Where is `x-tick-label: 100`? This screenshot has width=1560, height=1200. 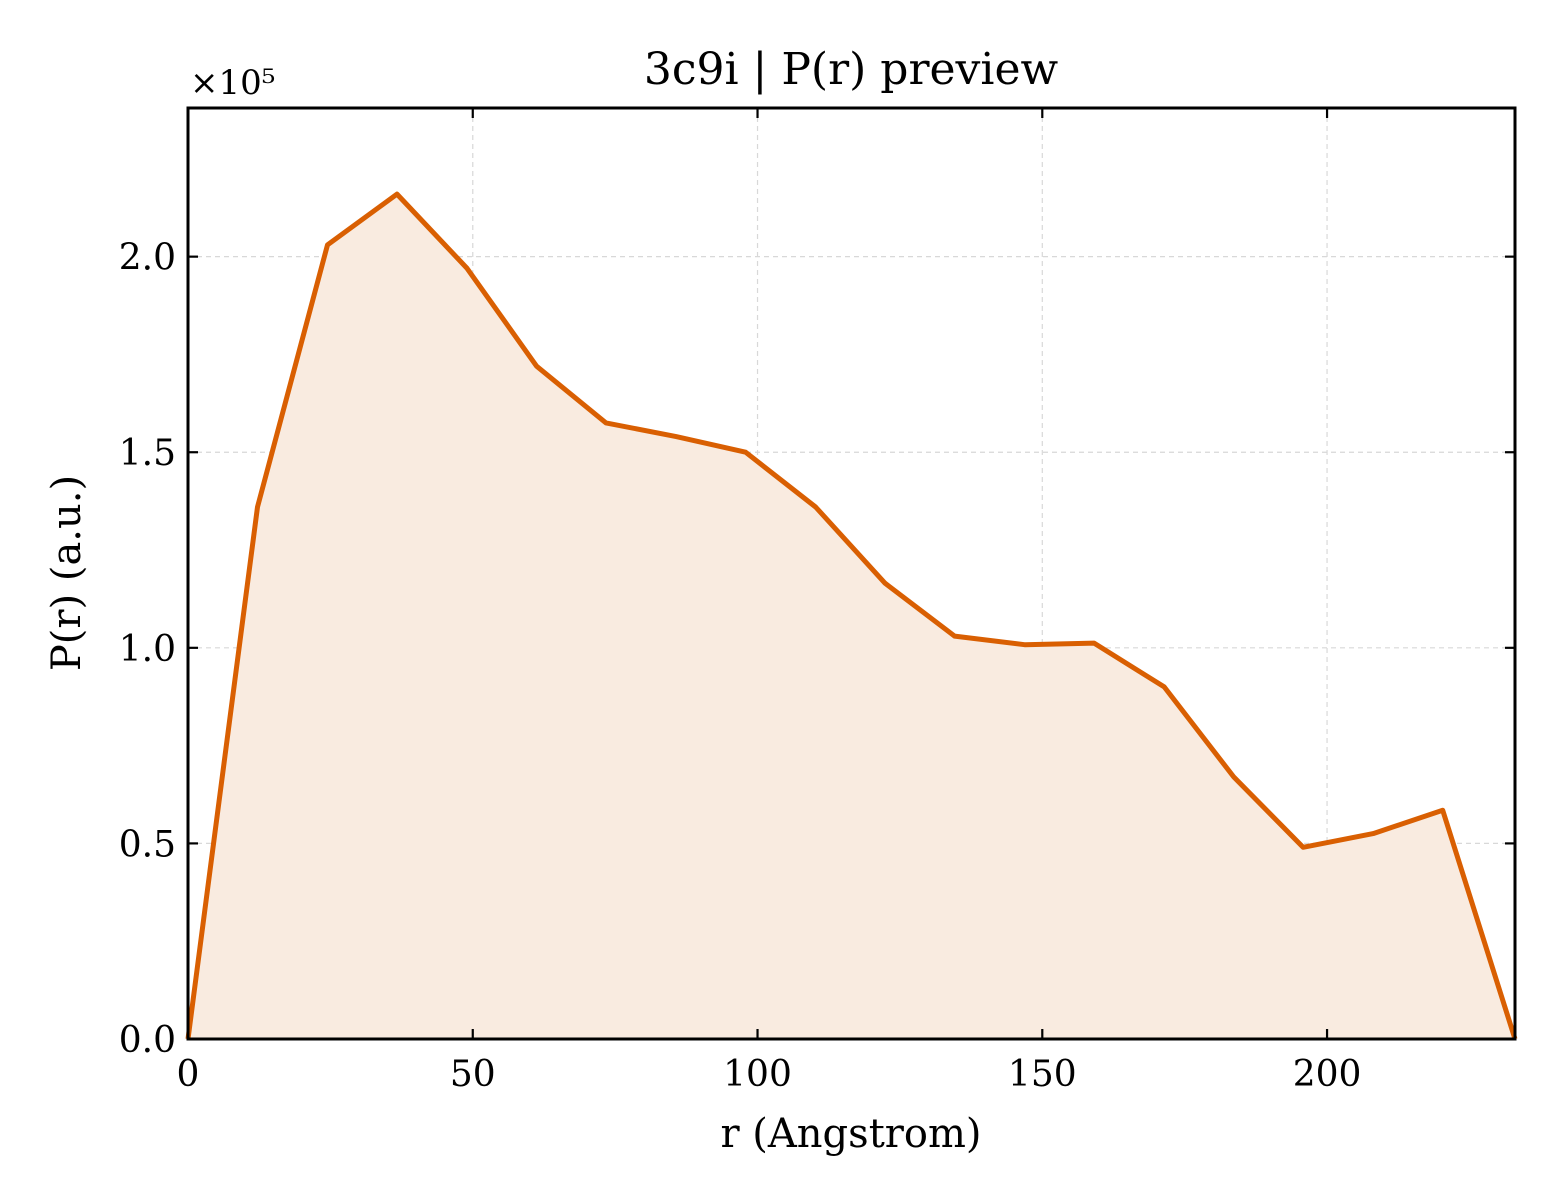
x-tick-label: 100 is located at coordinates (757, 1074).